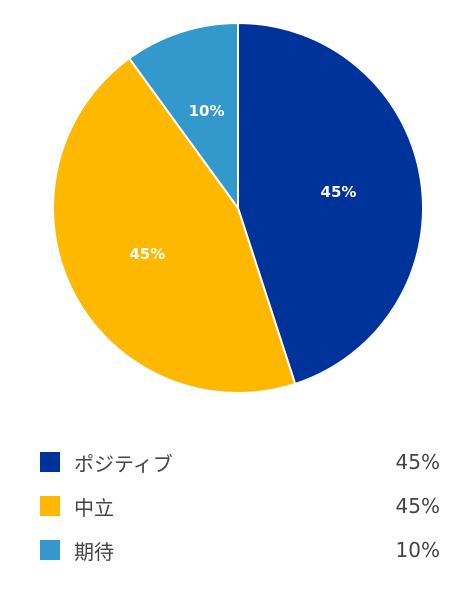 Image resolution: width=470 pixels, height=590 pixels. I want to click on legend-label-expectation: 期待, so click(94, 551).